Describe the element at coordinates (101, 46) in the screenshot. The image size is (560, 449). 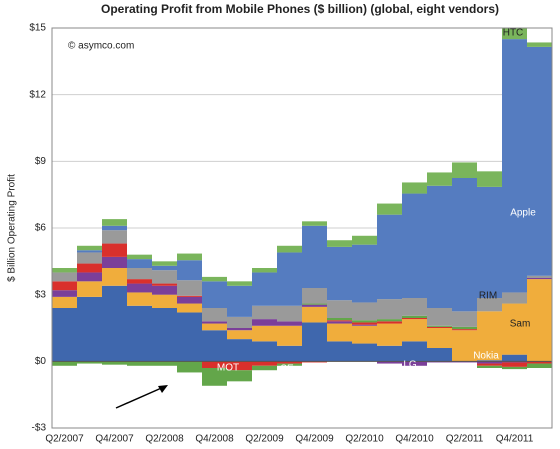
I see `annotation: © asymco.com` at that location.